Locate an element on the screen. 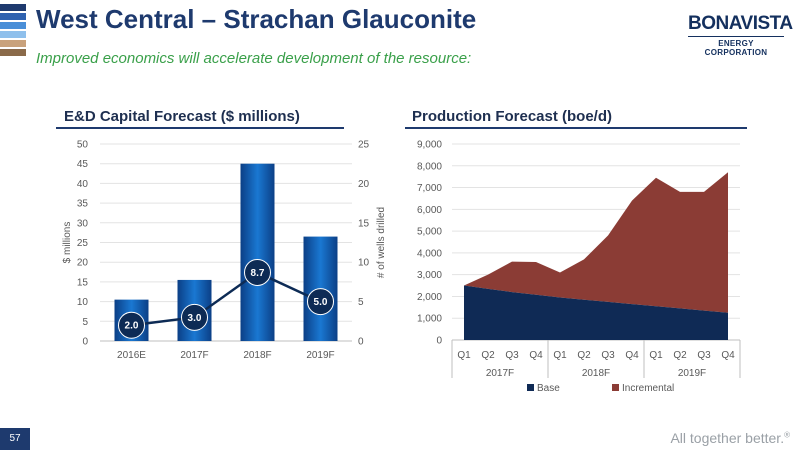 Image resolution: width=800 pixels, height=450 pixels. logo-subtitle: ENERGY CORPORATION is located at coordinates (736, 46).